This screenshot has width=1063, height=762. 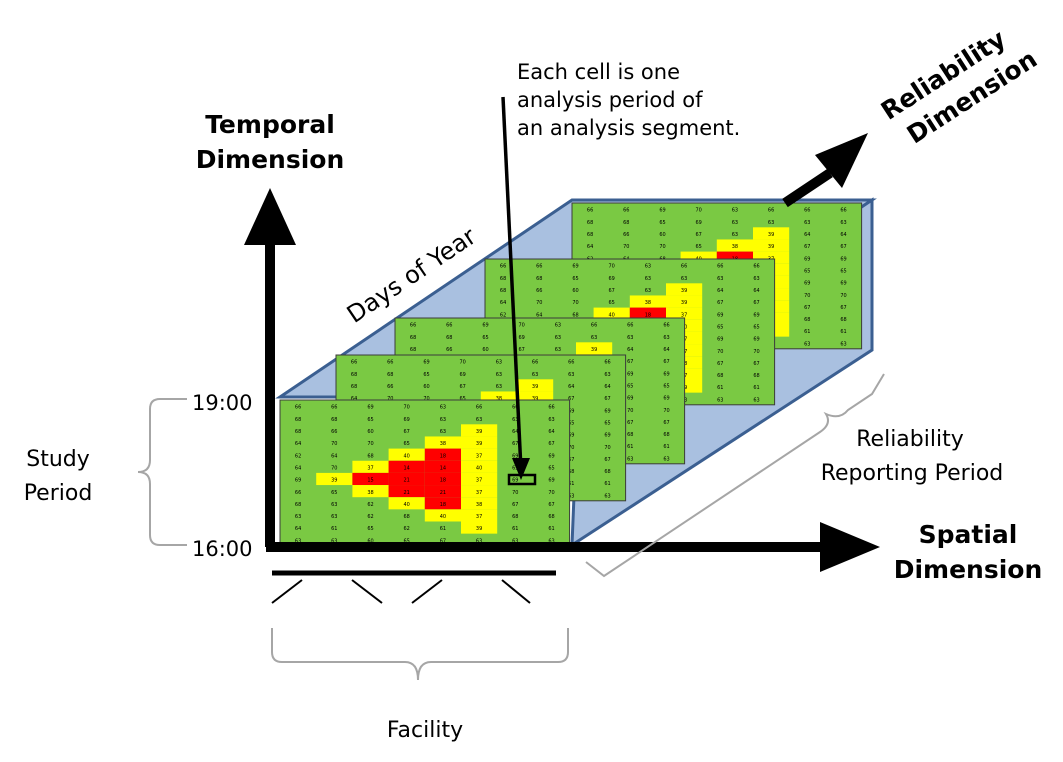 I want to click on reporting-period-brace, so click(x=735, y=475).